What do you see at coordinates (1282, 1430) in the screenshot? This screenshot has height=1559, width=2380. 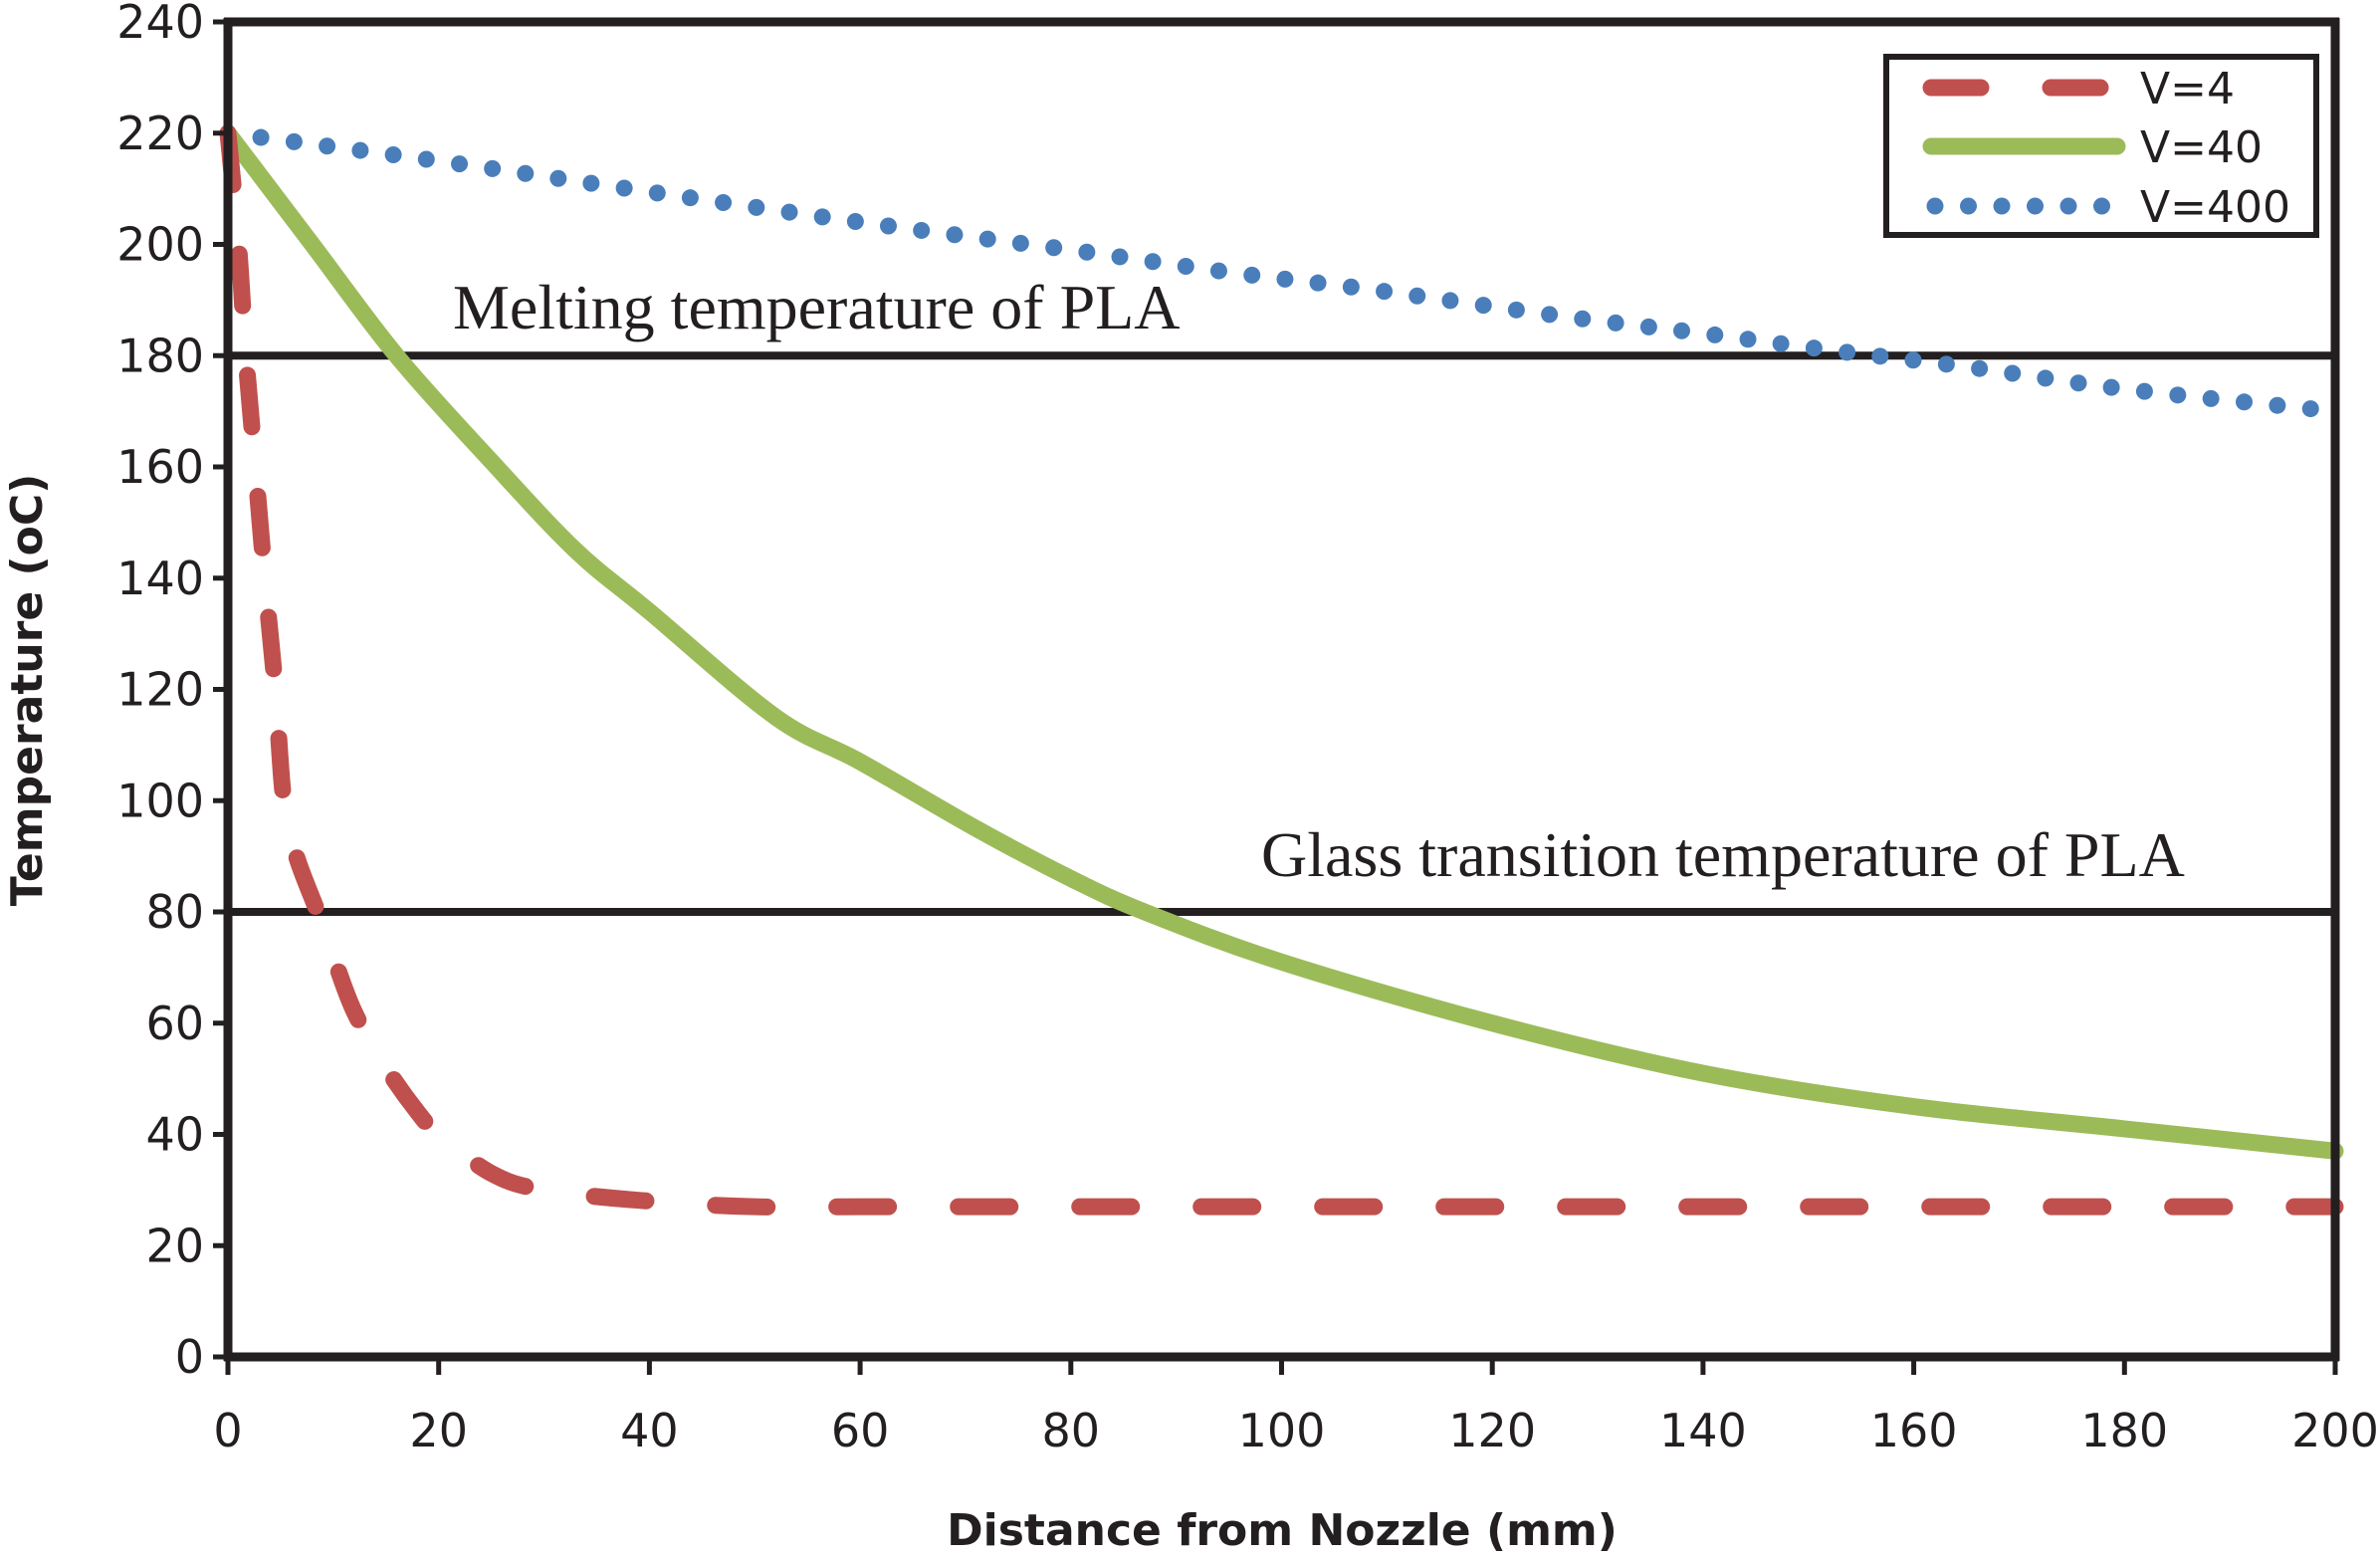 I see `x-tick-label: 100` at bounding box center [1282, 1430].